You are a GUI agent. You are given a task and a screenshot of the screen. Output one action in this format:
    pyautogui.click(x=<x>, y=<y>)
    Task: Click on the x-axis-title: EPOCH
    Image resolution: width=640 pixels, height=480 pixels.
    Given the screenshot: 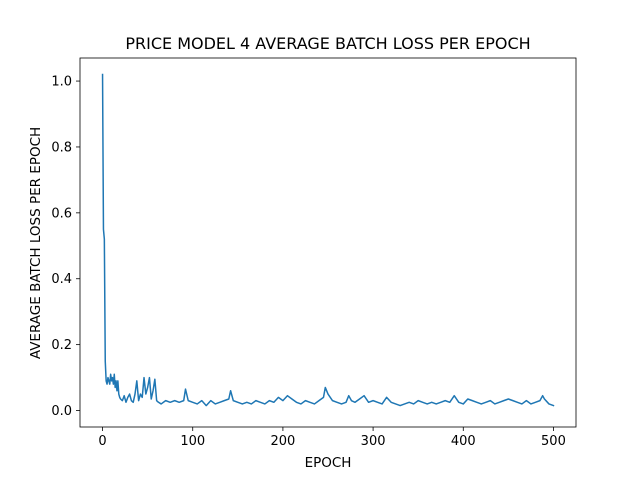 What is the action you would take?
    pyautogui.click(x=328, y=463)
    